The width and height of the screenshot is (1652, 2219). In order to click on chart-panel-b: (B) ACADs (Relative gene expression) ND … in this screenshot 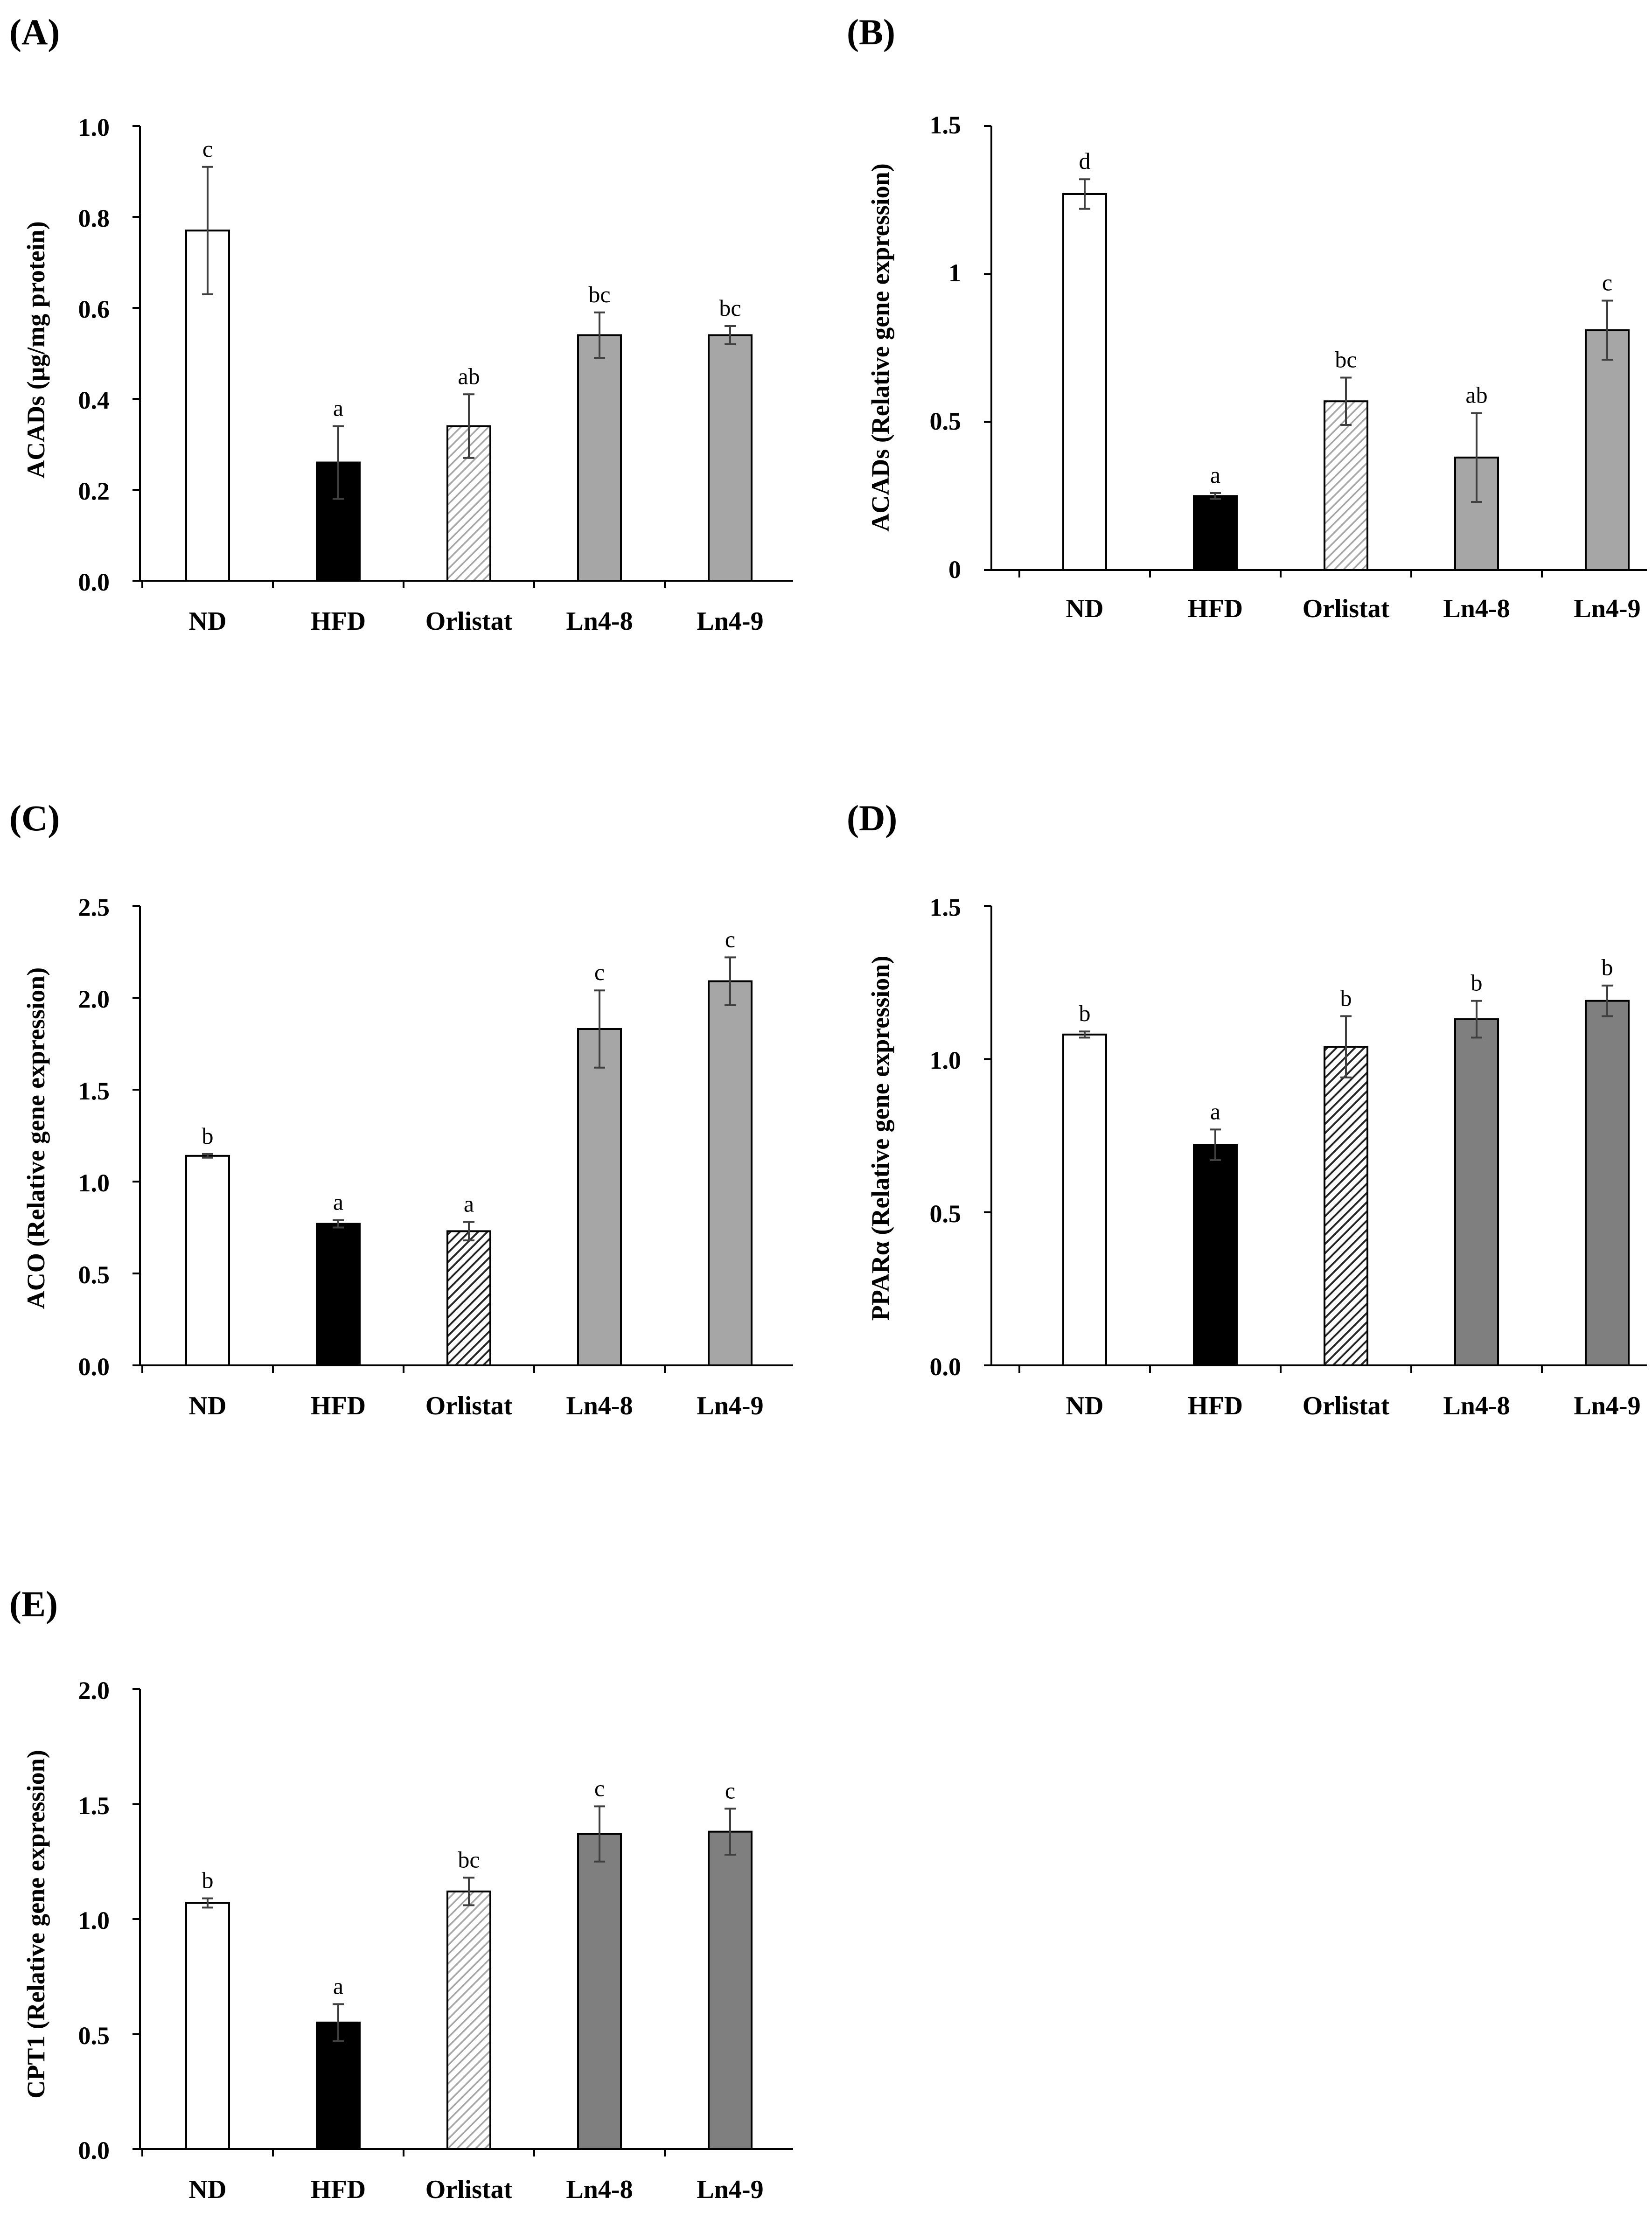, I will do `click(1247, 317)`.